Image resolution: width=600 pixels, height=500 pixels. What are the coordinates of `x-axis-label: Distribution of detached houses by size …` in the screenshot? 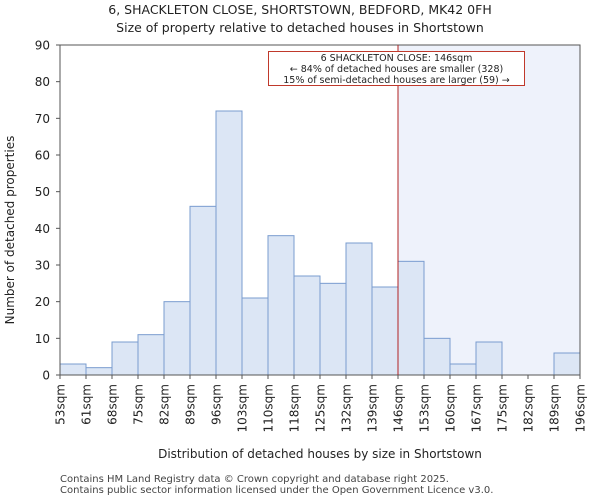 It's located at (320, 454).